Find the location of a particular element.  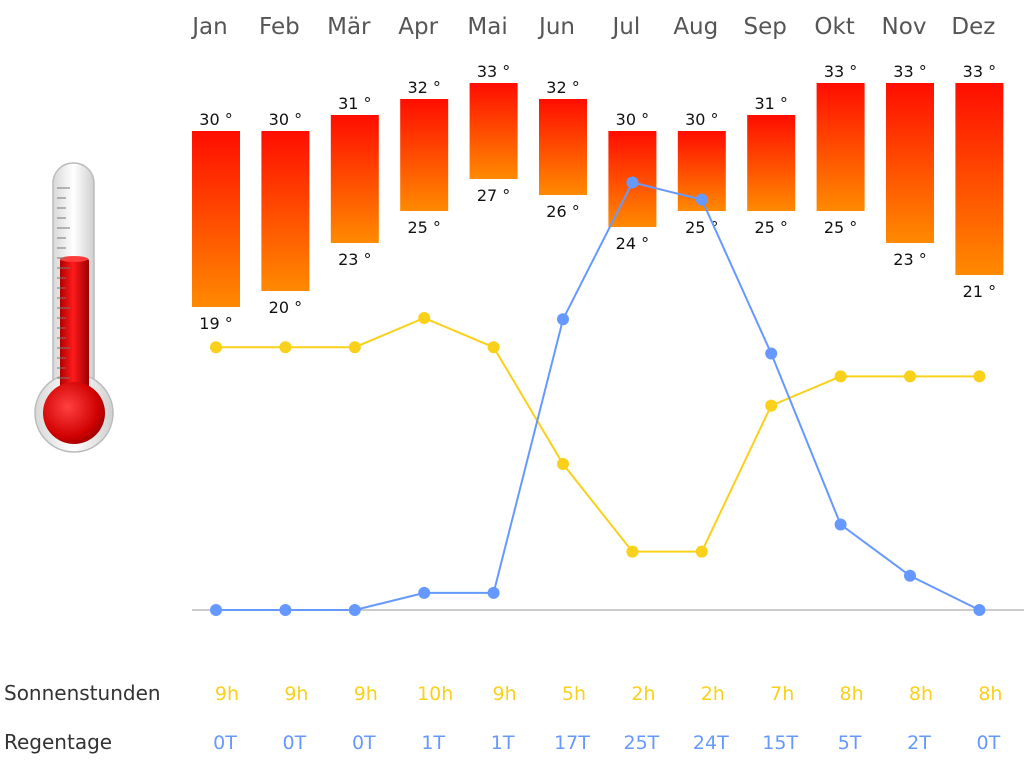

month-label: Jan is located at coordinates (208, 27).